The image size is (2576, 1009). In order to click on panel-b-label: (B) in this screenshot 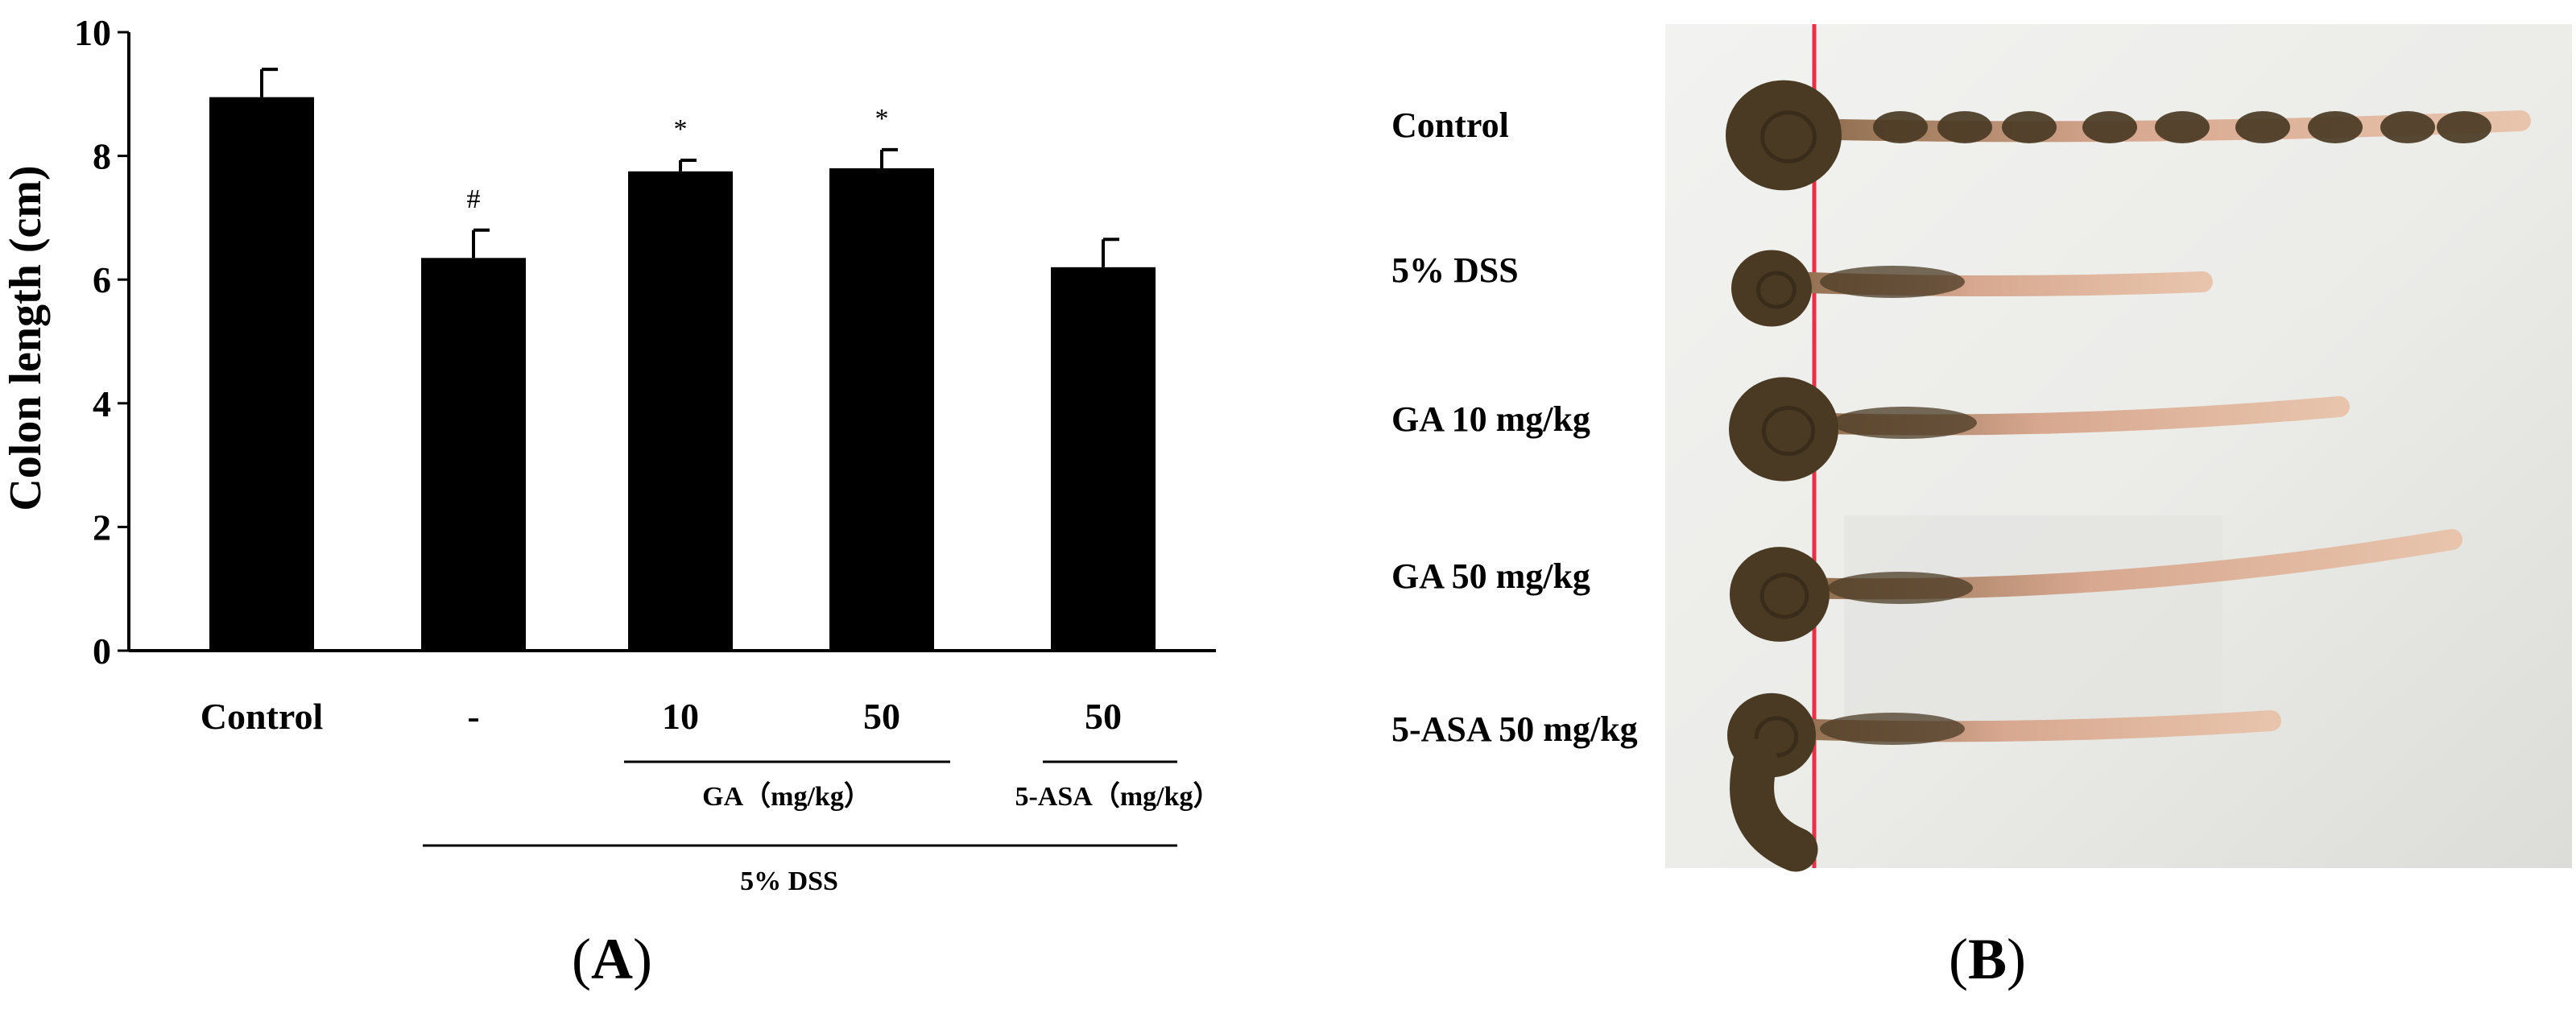, I will do `click(1987, 959)`.